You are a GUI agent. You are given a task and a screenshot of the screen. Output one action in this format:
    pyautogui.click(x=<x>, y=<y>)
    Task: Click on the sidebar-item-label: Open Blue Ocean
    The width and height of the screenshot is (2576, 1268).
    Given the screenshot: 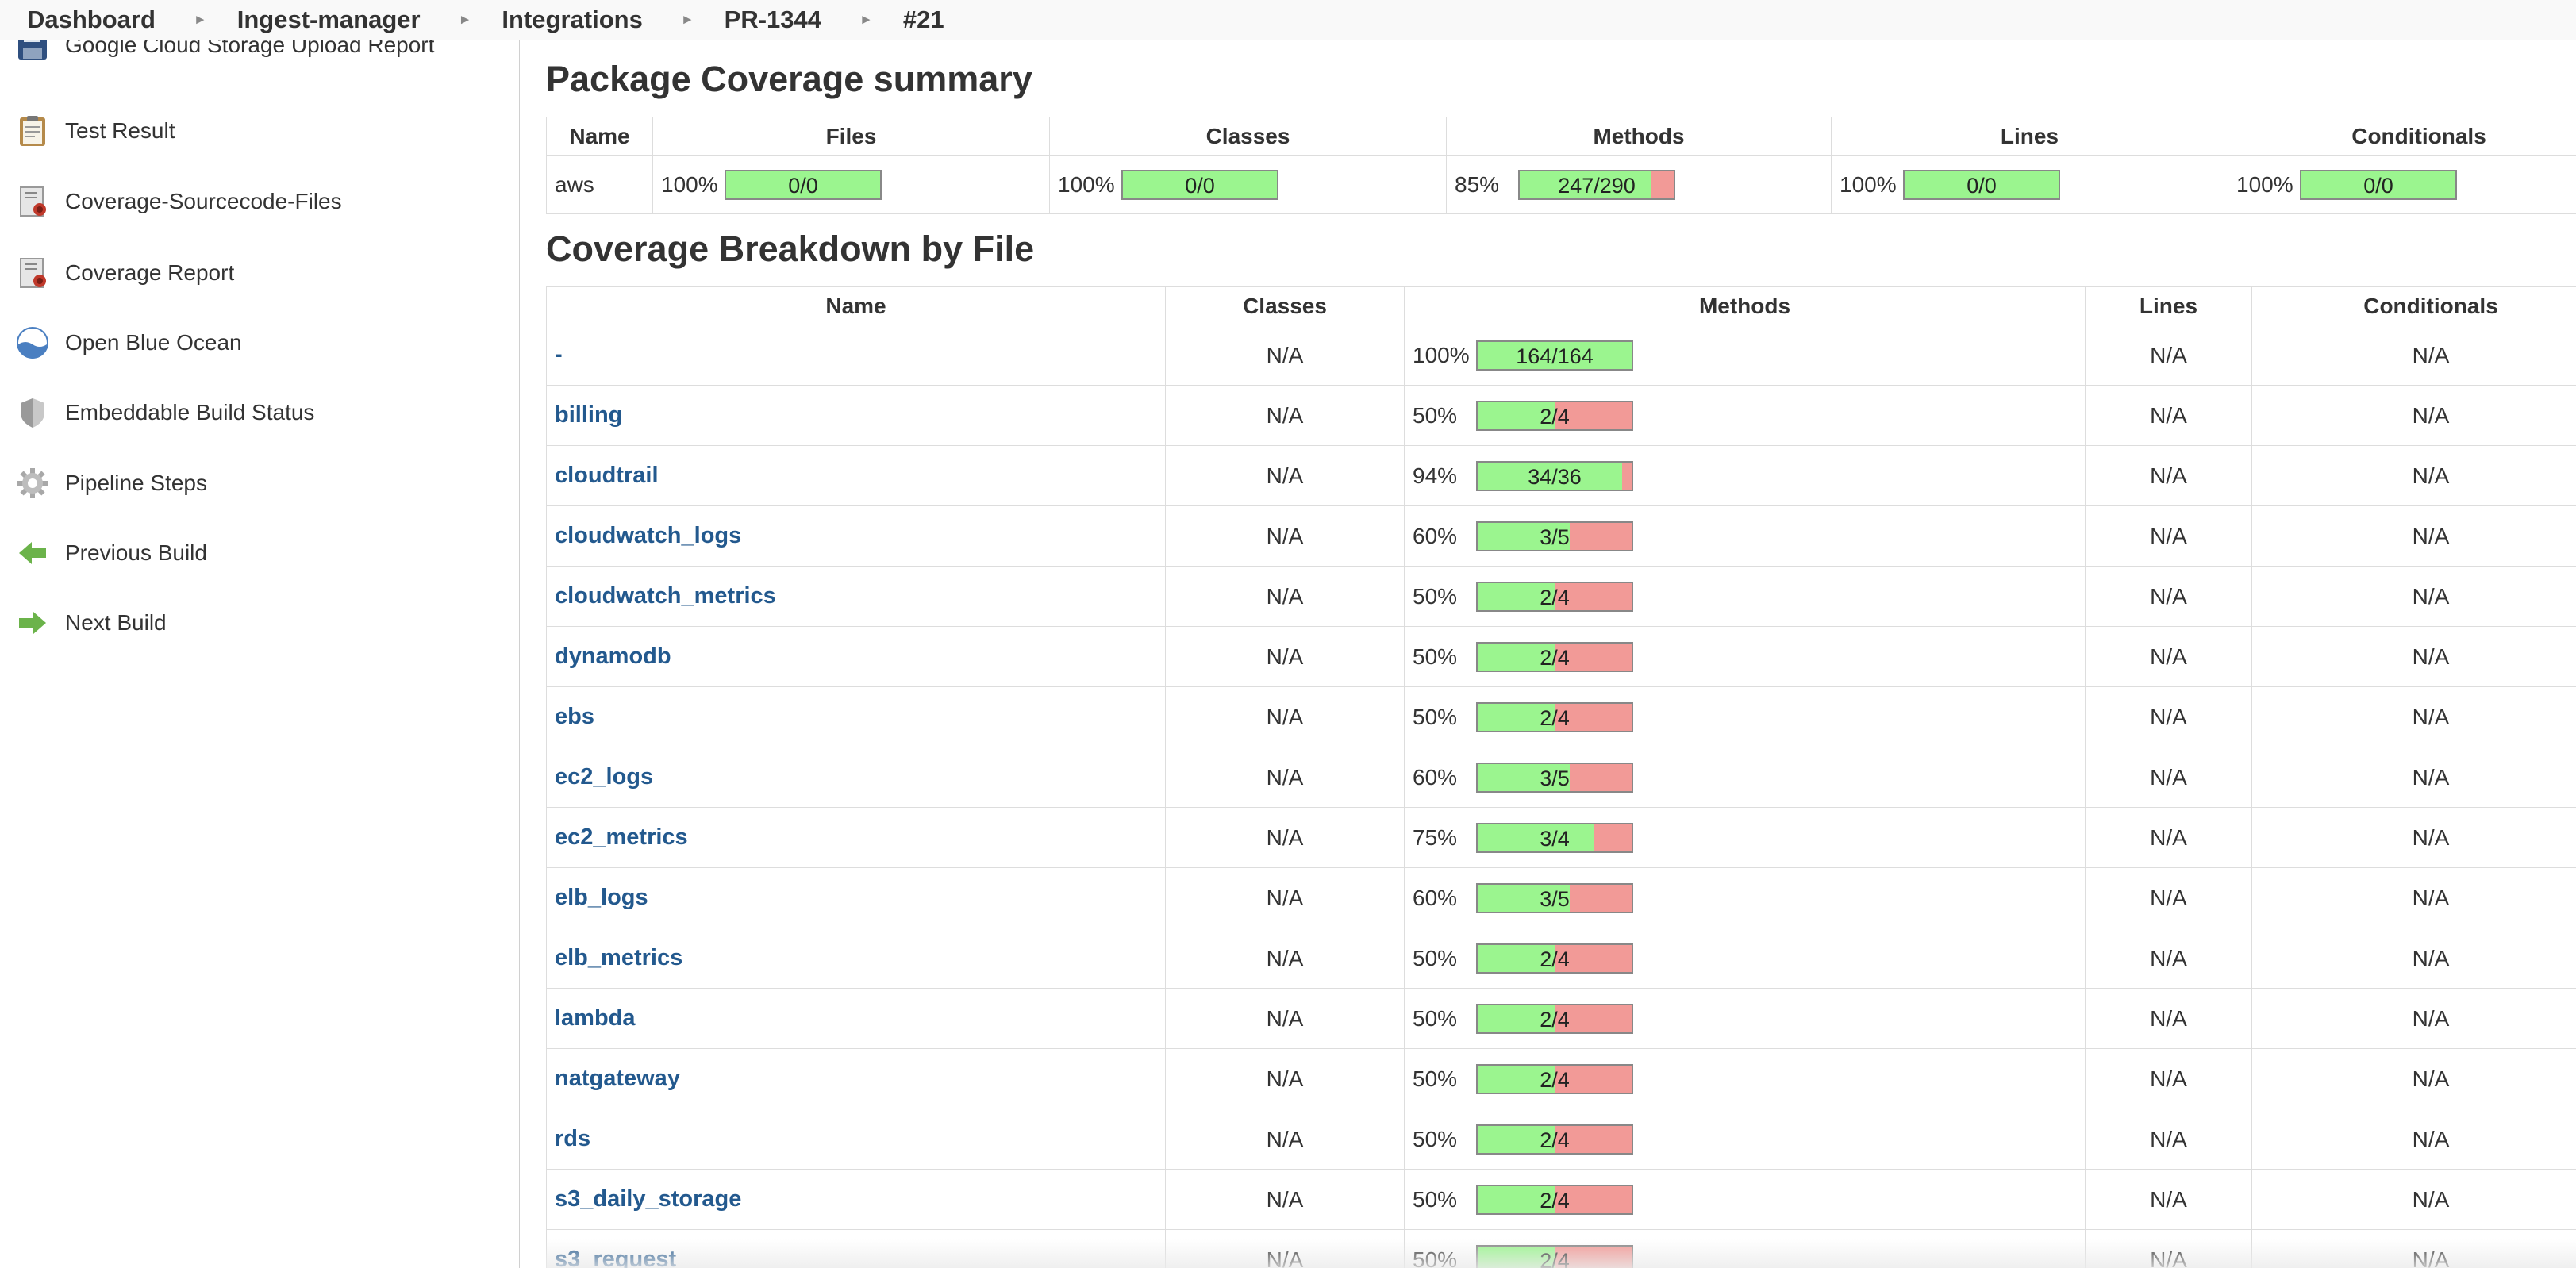 What is the action you would take?
    pyautogui.click(x=153, y=342)
    